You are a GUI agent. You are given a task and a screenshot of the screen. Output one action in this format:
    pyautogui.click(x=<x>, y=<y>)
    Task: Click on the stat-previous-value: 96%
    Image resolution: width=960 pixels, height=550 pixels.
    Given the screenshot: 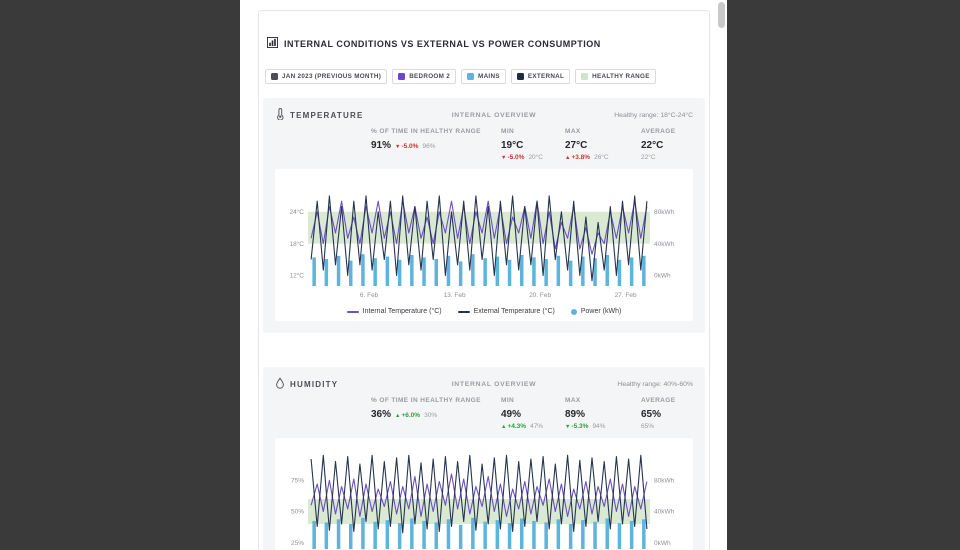 What is the action you would take?
    pyautogui.click(x=429, y=146)
    